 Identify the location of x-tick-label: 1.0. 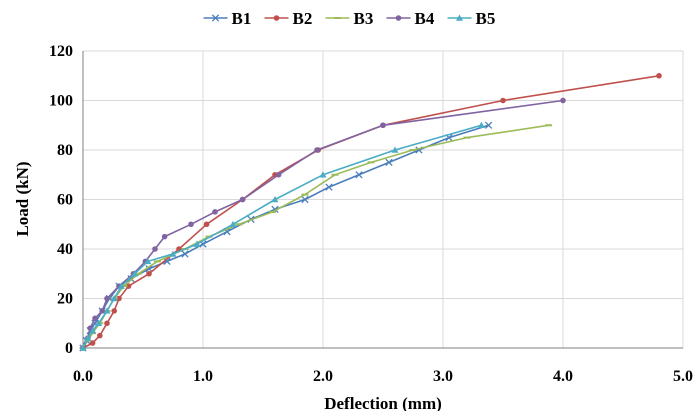
(203, 376).